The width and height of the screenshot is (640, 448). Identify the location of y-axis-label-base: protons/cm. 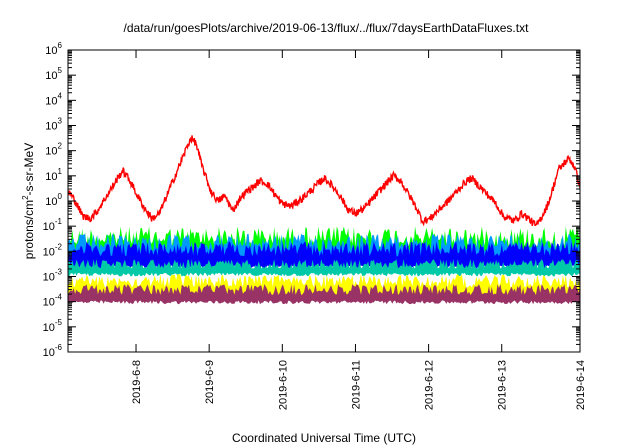
(29, 229).